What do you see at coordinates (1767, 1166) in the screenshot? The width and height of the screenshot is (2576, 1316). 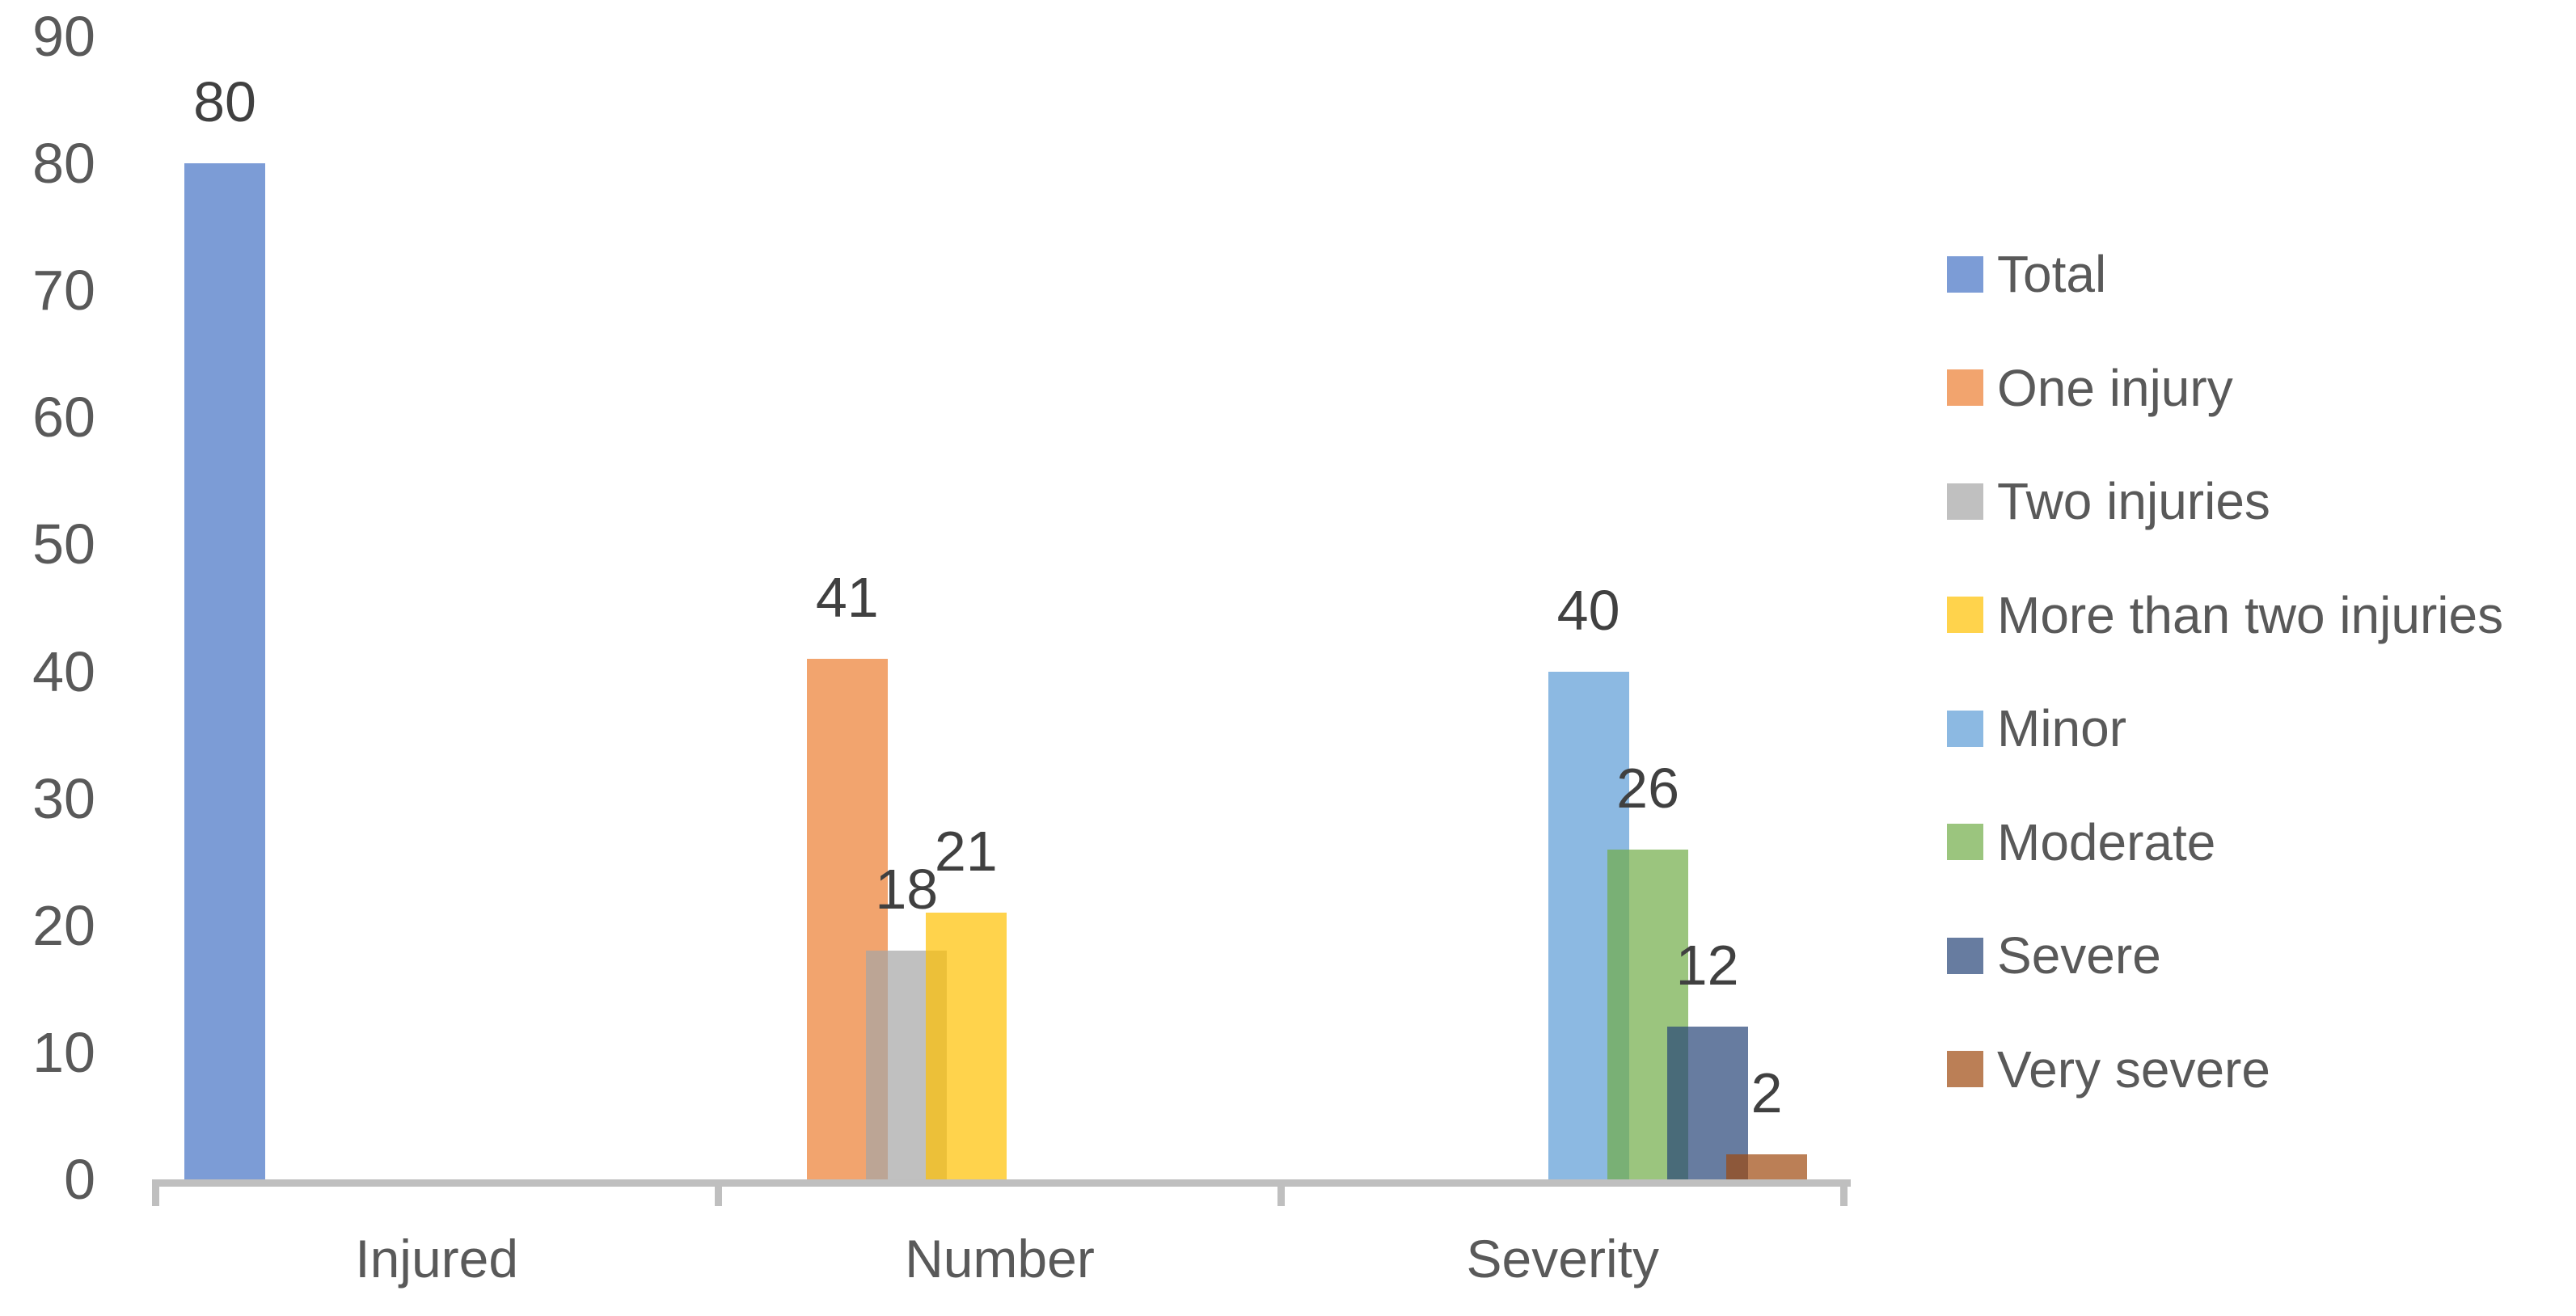 I see `bar-very-severe` at bounding box center [1767, 1166].